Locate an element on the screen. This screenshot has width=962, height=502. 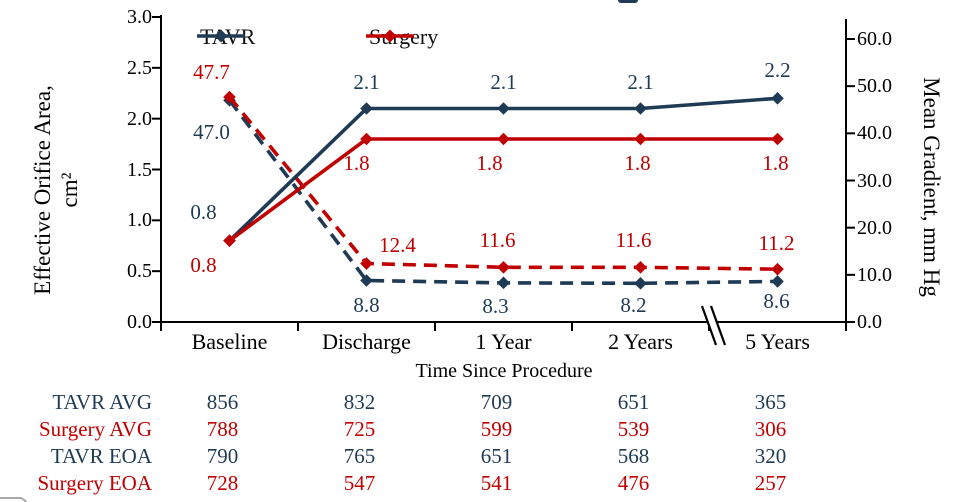
data-label: 8.2 is located at coordinates (633, 305).